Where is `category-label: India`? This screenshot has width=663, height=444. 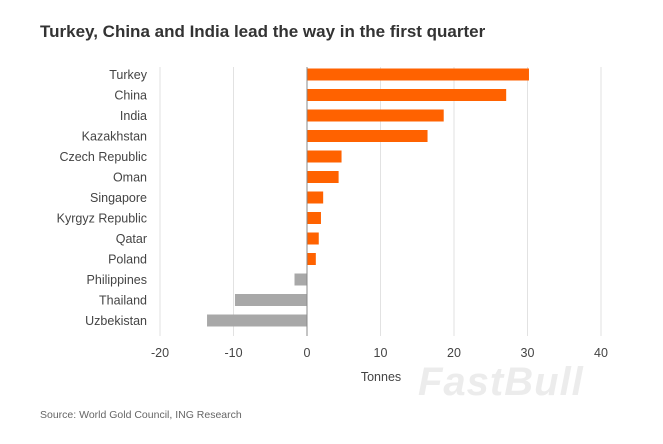
category-label: India is located at coordinates (133, 116).